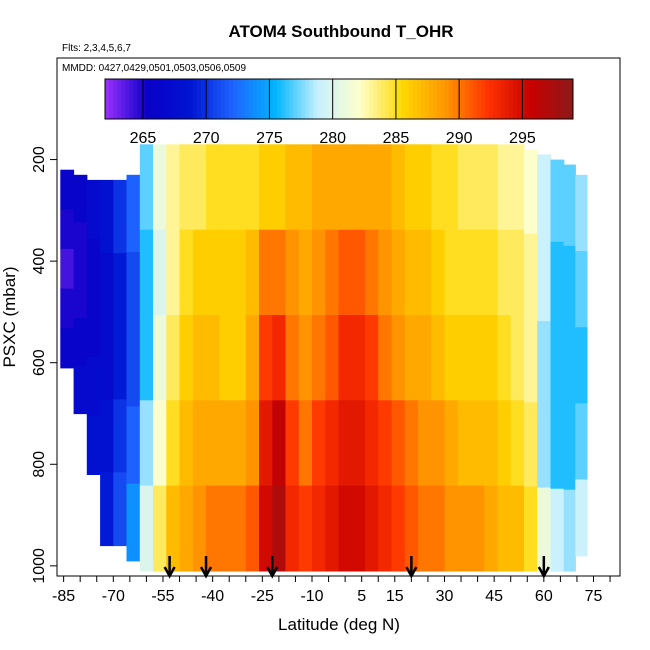 The width and height of the screenshot is (650, 650). What do you see at coordinates (544, 596) in the screenshot?
I see `x-tick-label: 60` at bounding box center [544, 596].